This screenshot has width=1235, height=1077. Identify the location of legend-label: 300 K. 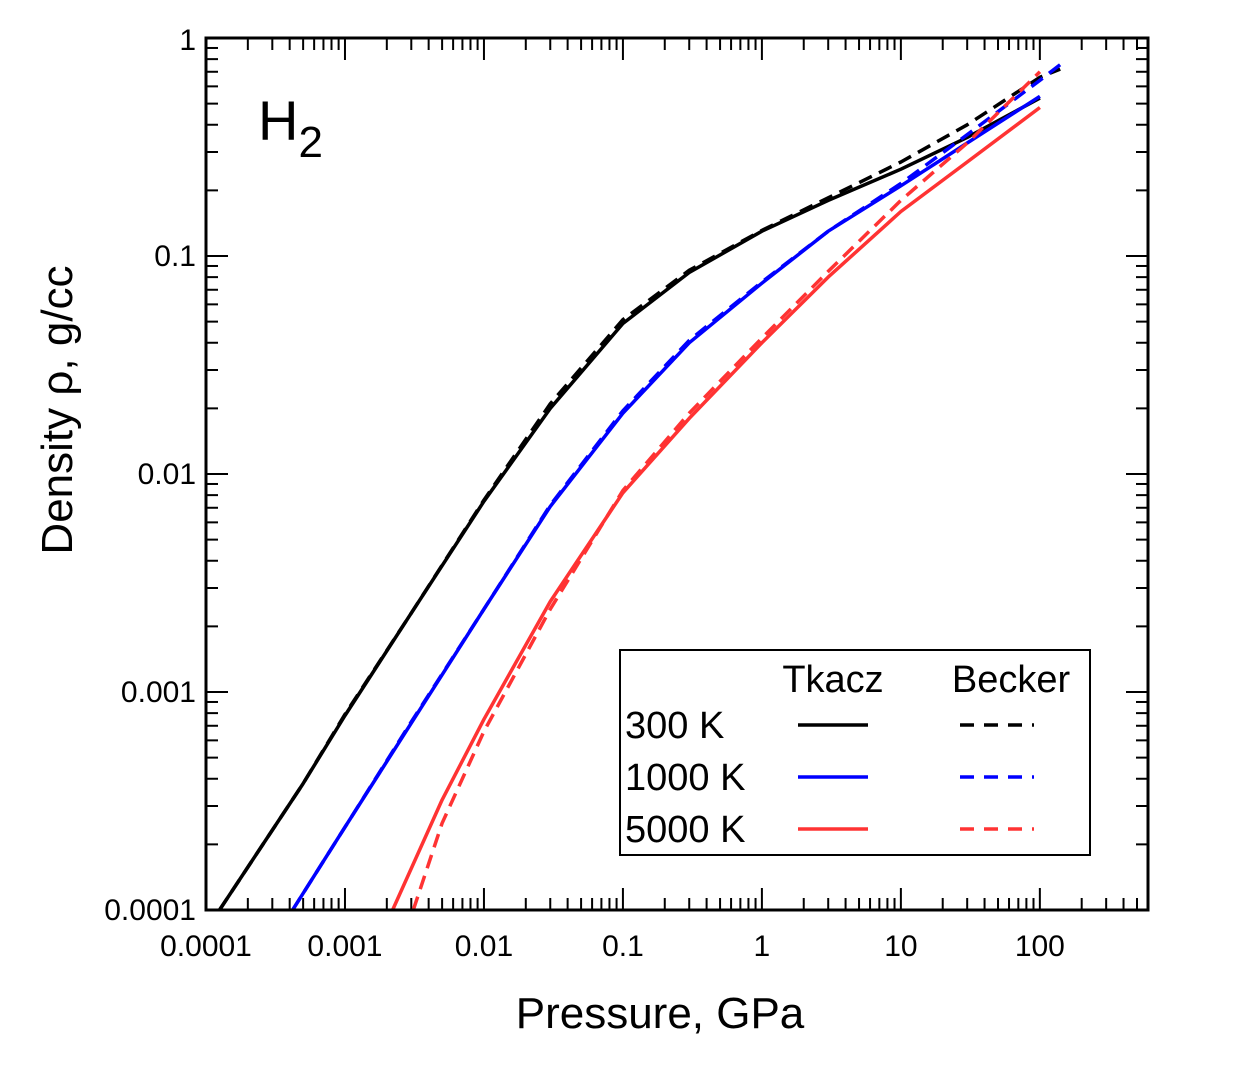
(674, 726).